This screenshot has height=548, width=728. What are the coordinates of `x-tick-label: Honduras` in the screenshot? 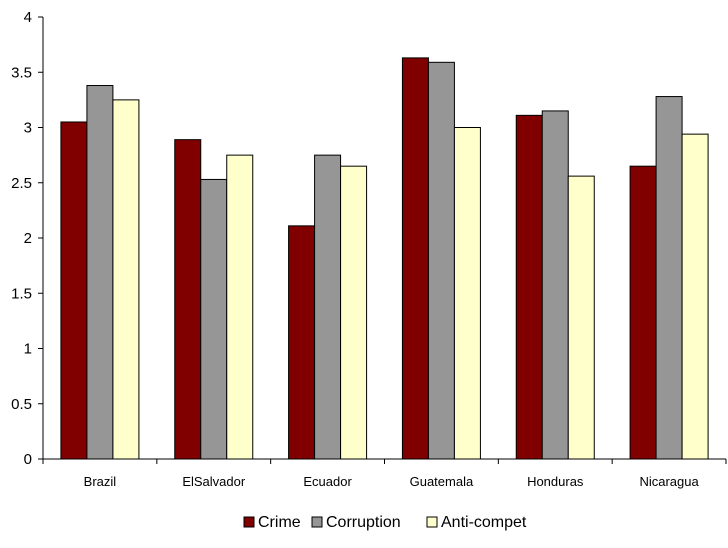 It's located at (555, 481).